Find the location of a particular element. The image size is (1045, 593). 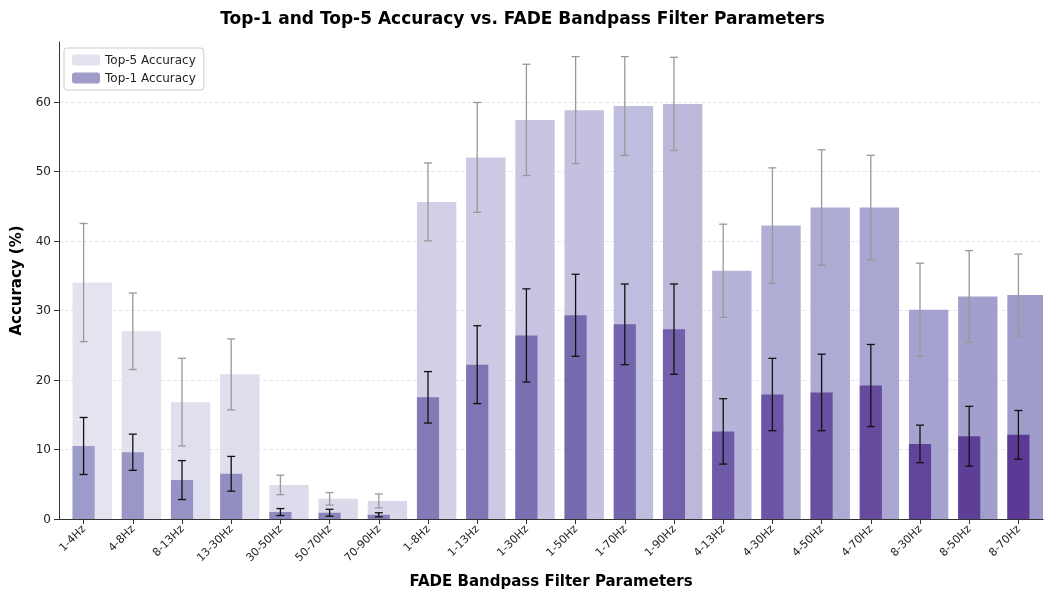

y-tick-label: 20 is located at coordinates (43, 379).